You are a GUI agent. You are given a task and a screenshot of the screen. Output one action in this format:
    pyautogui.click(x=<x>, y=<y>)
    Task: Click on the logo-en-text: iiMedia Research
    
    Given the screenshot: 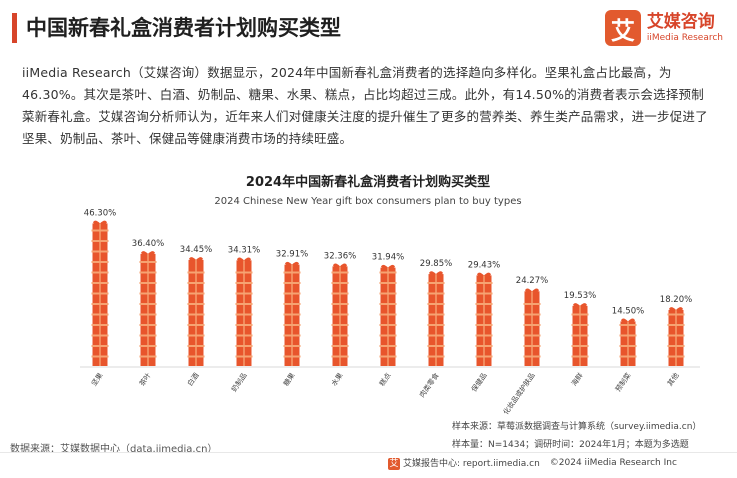 What is the action you would take?
    pyautogui.click(x=684, y=37)
    